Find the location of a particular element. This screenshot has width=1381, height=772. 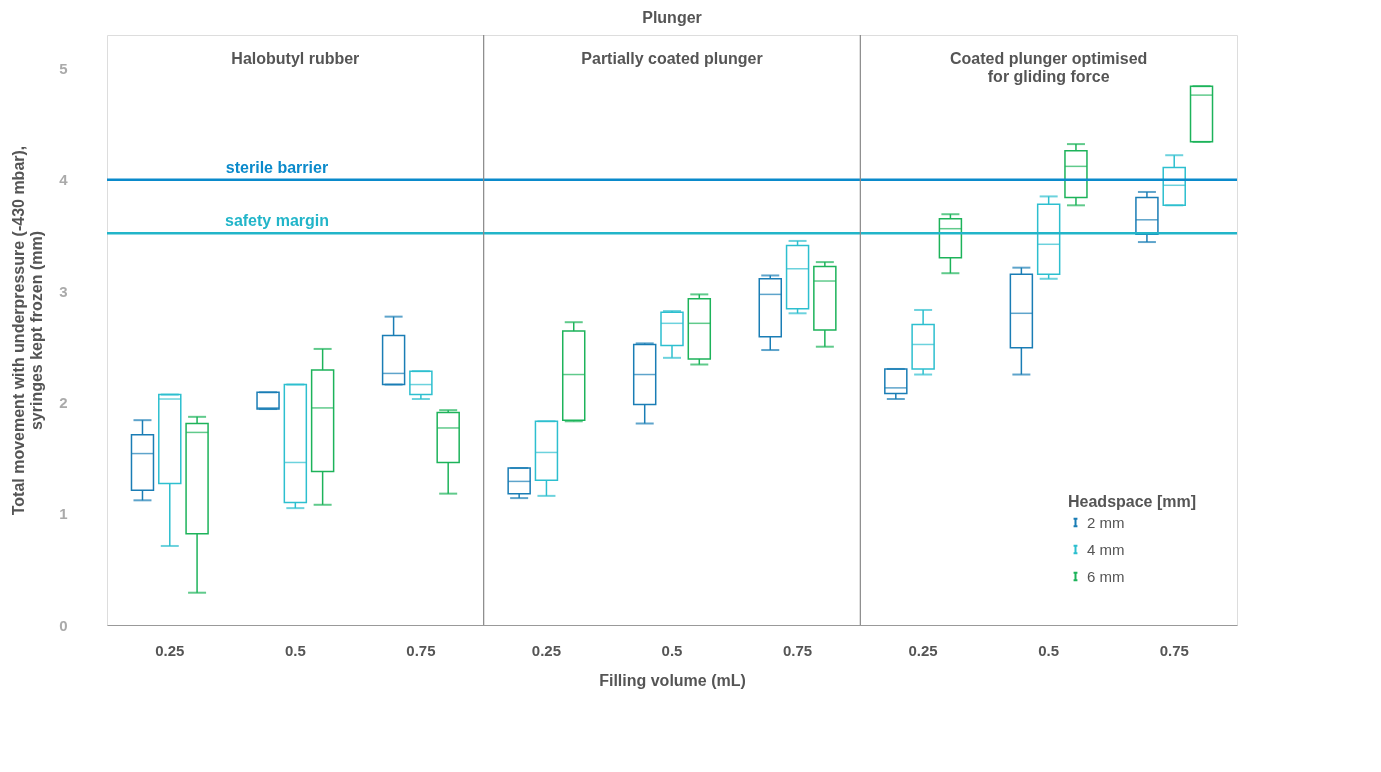

y-axis-title: Total movement with underpressure (-430 mbar), syringes kept frozen (mm) is located at coordinates (28, 330).